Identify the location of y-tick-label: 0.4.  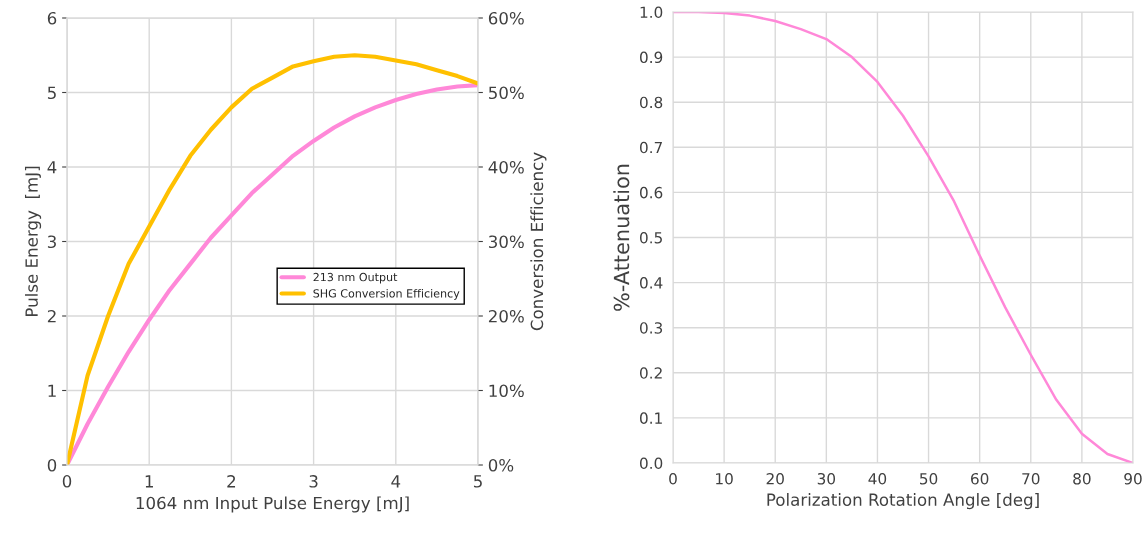
(651, 283).